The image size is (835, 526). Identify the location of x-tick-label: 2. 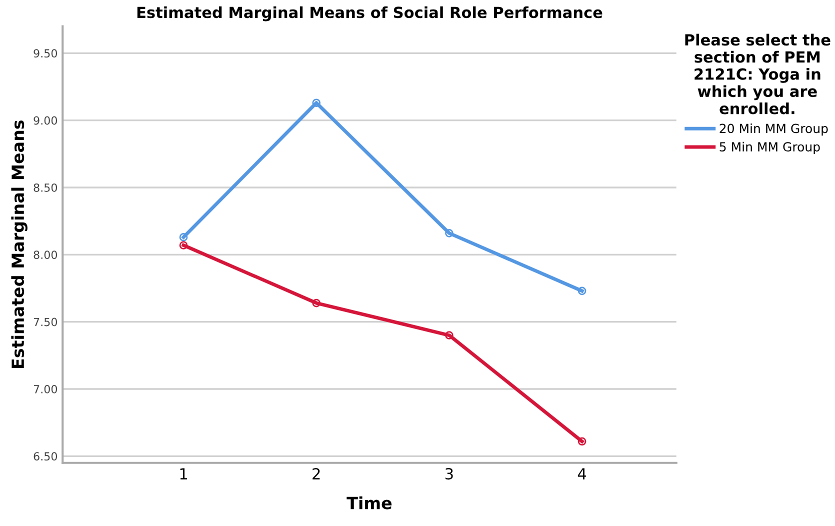
(316, 474).